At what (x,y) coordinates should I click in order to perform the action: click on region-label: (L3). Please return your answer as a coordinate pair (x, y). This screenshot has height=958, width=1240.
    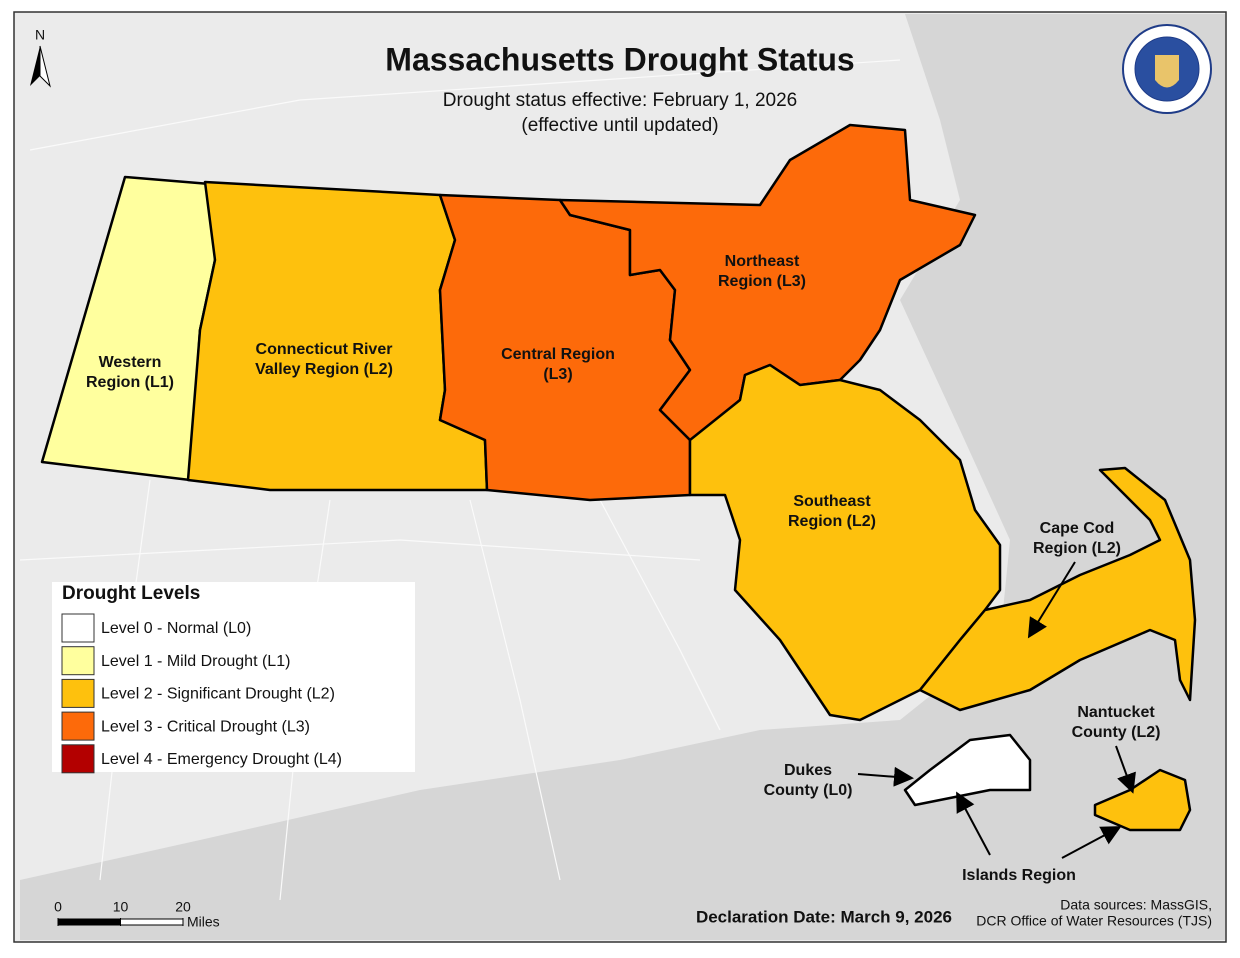
    Looking at the image, I should click on (557, 374).